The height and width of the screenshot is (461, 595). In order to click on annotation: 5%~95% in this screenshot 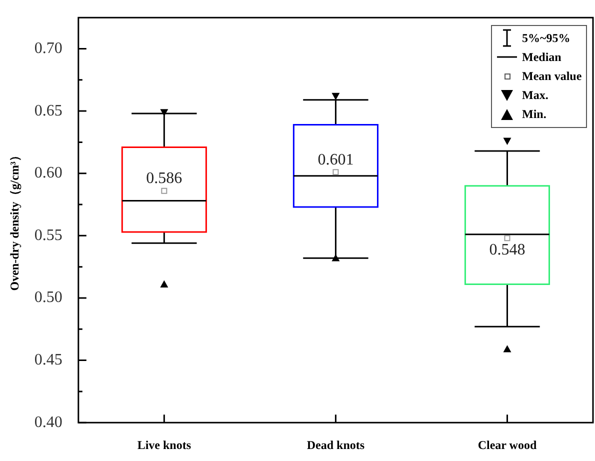, I will do `click(546, 38)`.